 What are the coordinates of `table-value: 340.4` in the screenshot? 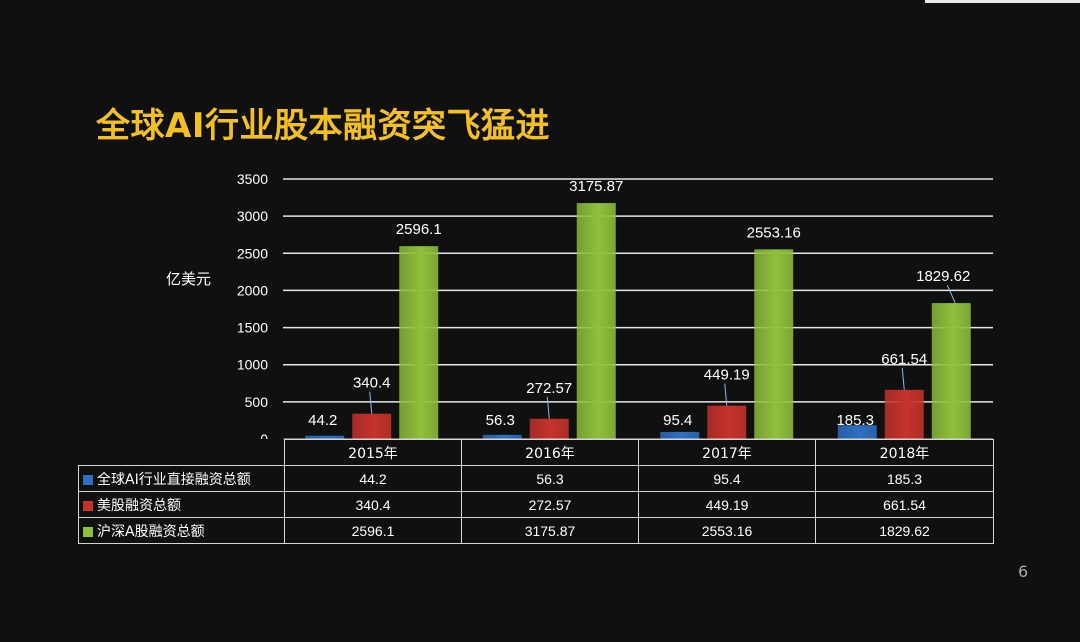 It's located at (373, 504).